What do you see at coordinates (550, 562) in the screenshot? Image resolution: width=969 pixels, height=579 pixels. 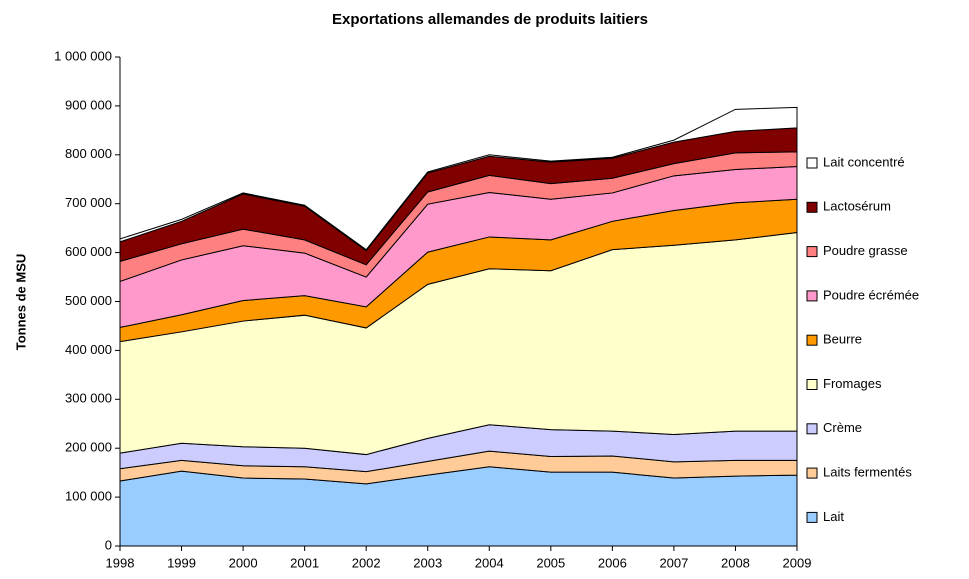 I see `x-tick-label: 2005` at bounding box center [550, 562].